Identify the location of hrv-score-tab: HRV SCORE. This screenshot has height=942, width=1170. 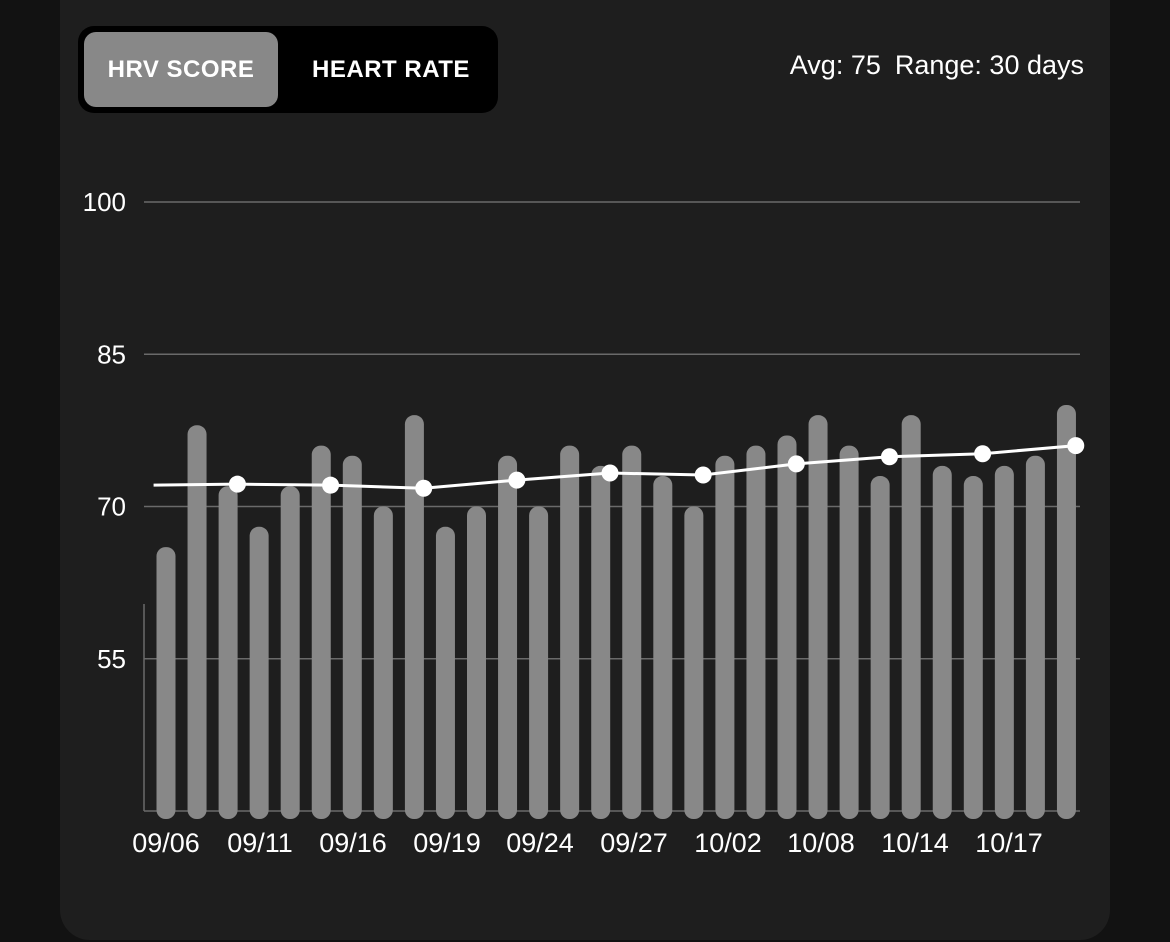
(181, 69).